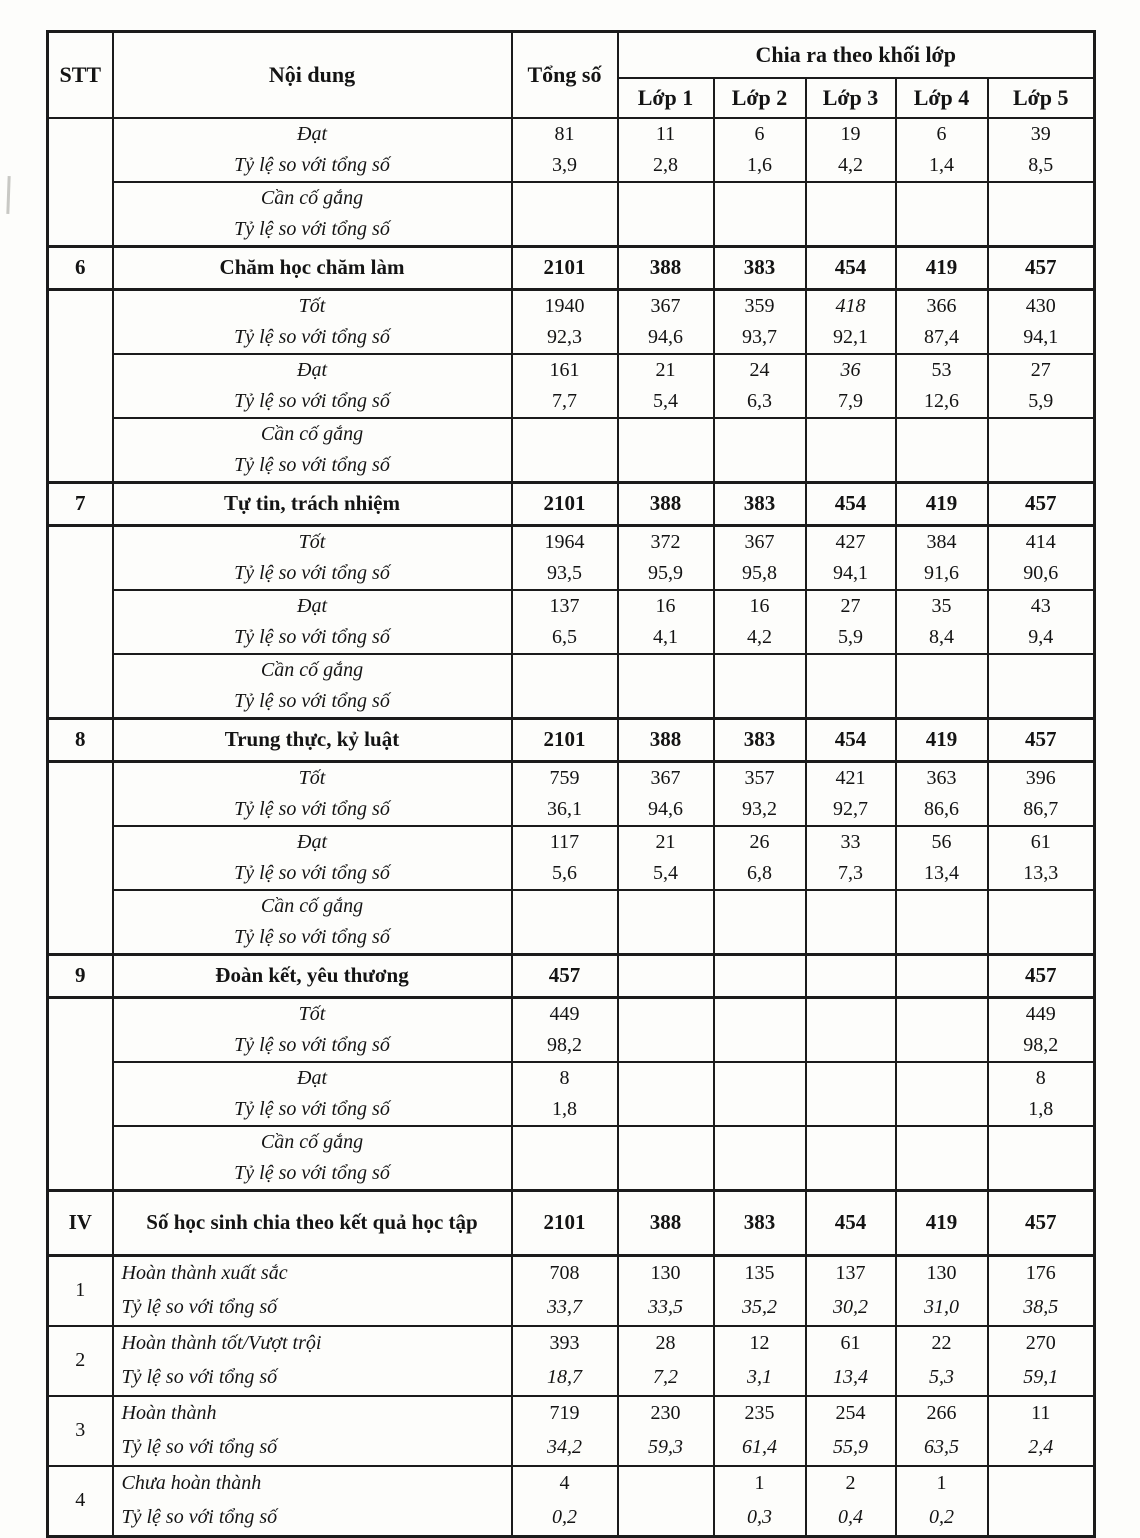 The image size is (1140, 1538). What do you see at coordinates (572, 369) in the screenshot?
I see `table-row: Đạt 161 21 24 36 53 27` at bounding box center [572, 369].